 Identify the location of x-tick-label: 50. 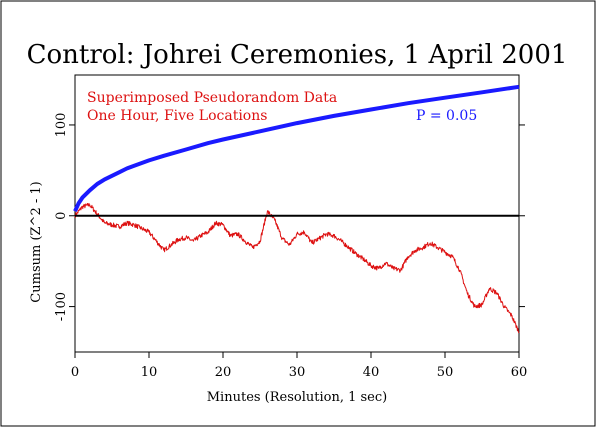
(445, 372).